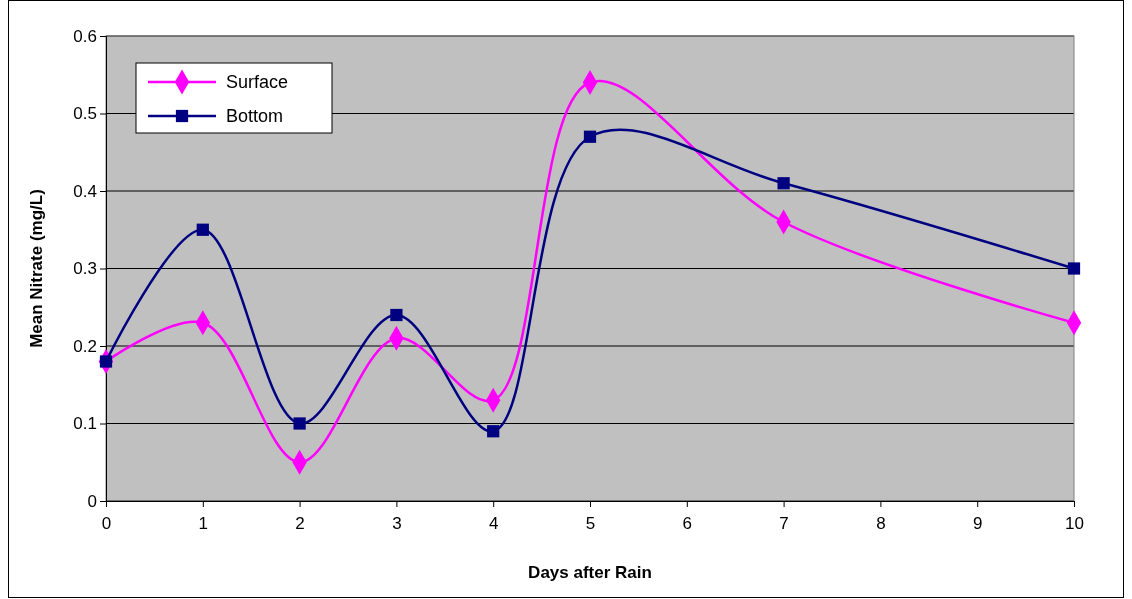 Image resolution: width=1132 pixels, height=599 pixels. What do you see at coordinates (1074, 523) in the screenshot?
I see `x-tick-label: 10` at bounding box center [1074, 523].